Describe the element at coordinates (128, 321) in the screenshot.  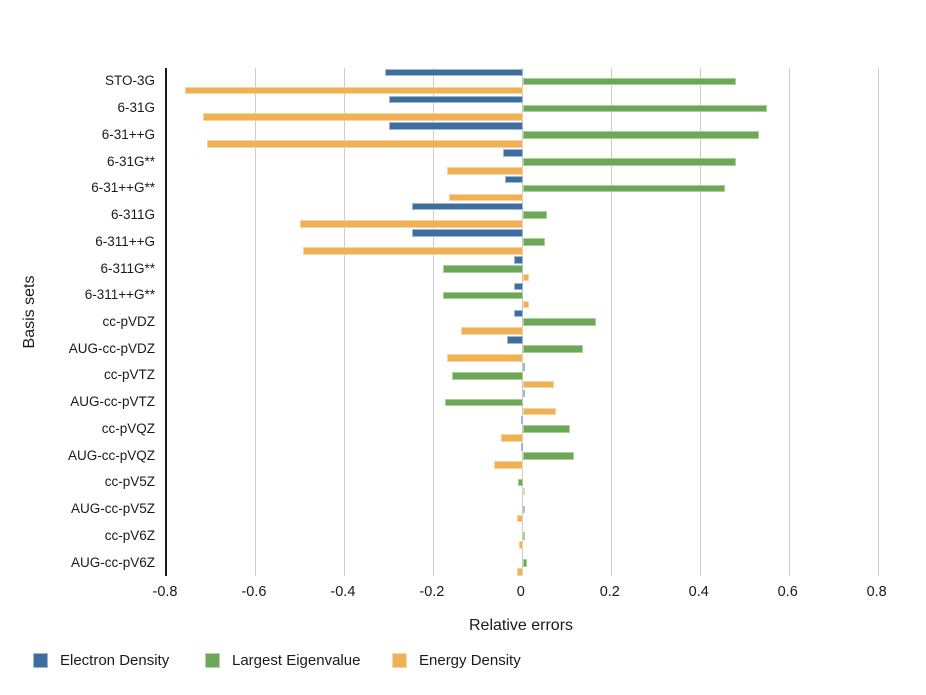
I see `y-tick-label: cc-pVDZ` at that location.